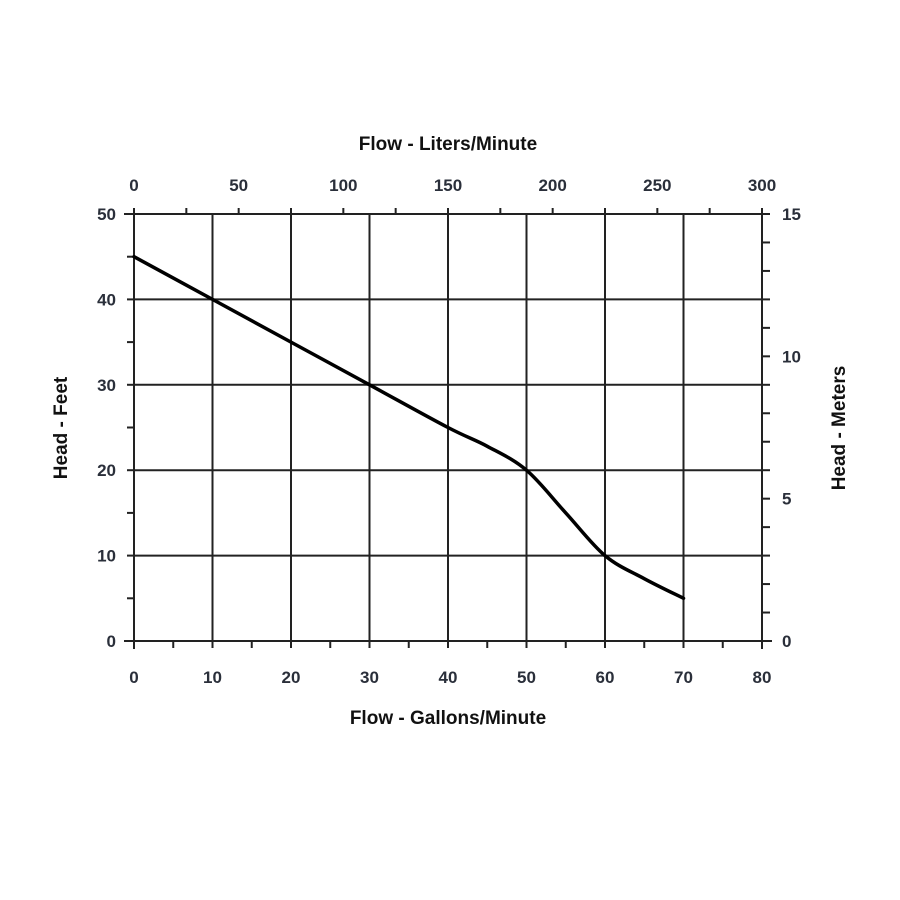 This screenshot has height=900, width=900. What do you see at coordinates (133, 677) in the screenshot?
I see `bottom-tick-label: 0` at bounding box center [133, 677].